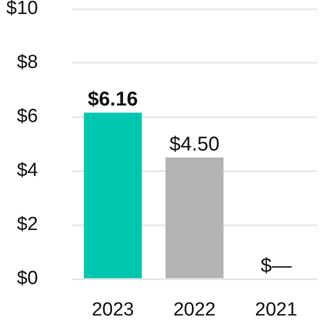  Describe the element at coordinates (27, 117) in the screenshot. I see `y-tick-label: $6` at that location.